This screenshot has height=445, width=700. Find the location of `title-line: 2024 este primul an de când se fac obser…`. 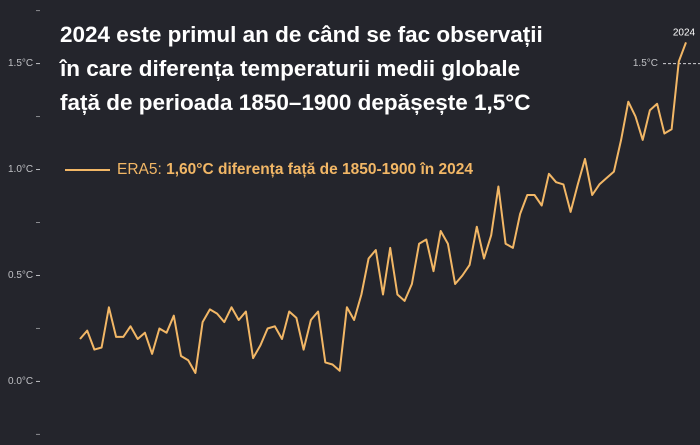

title-line: 2024 este primul an de când se fac obser… is located at coordinates (301, 34).